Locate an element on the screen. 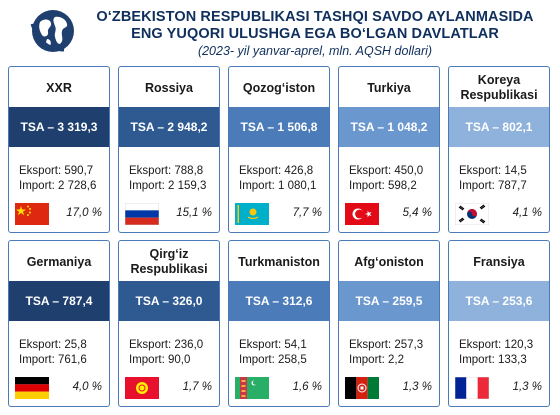 The image size is (560, 415). country-name: Koreya Respublikasi is located at coordinates (499, 87).